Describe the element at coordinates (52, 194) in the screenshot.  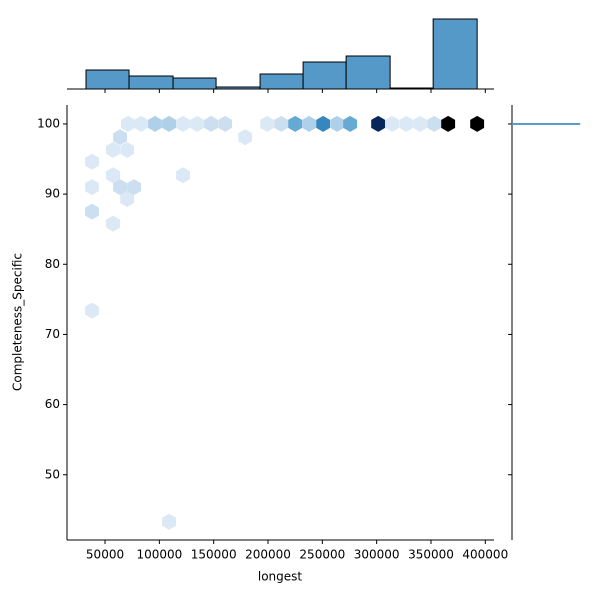
I see `y-tick-label: 90` at that location.